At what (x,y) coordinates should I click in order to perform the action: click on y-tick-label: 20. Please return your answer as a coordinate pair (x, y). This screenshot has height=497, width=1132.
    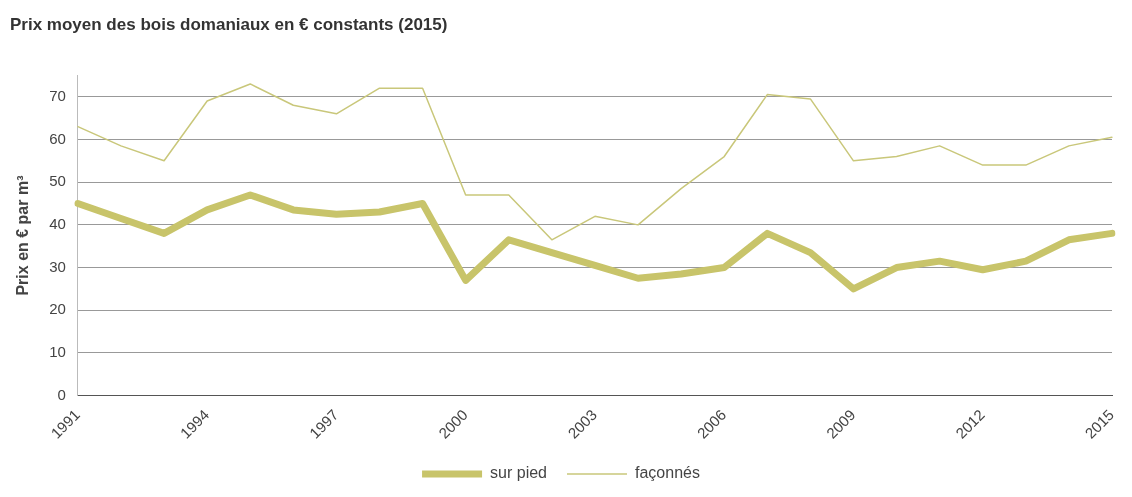
    Looking at the image, I should click on (57, 309).